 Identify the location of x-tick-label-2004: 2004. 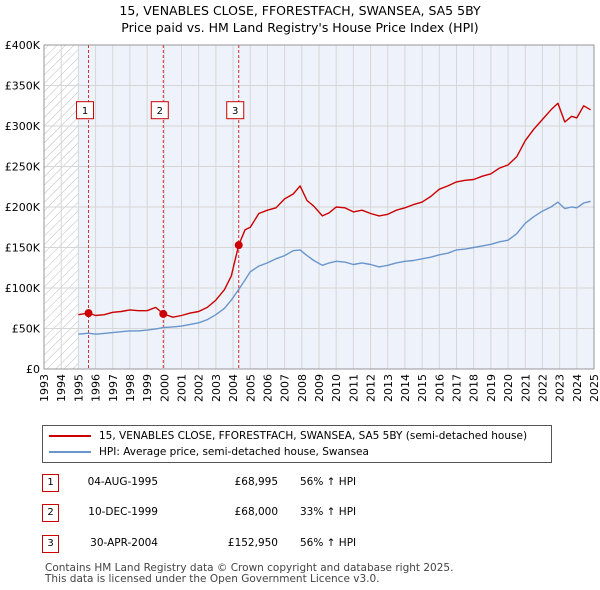
(233, 388).